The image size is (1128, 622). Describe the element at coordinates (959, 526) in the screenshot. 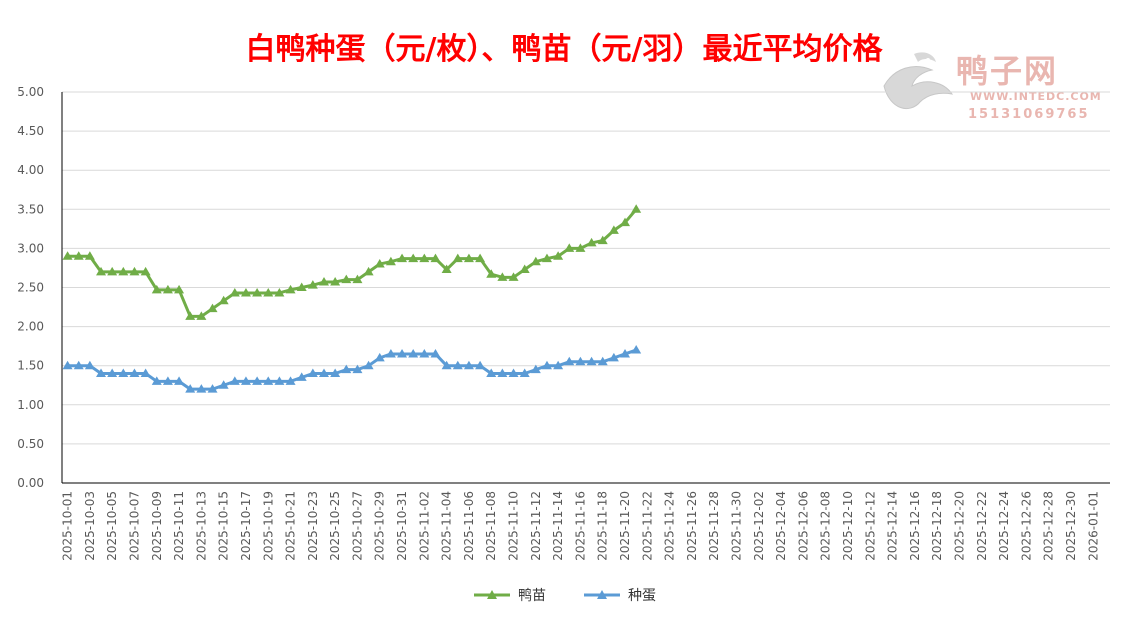

I see `x-tick-label: 2025-12-20` at that location.